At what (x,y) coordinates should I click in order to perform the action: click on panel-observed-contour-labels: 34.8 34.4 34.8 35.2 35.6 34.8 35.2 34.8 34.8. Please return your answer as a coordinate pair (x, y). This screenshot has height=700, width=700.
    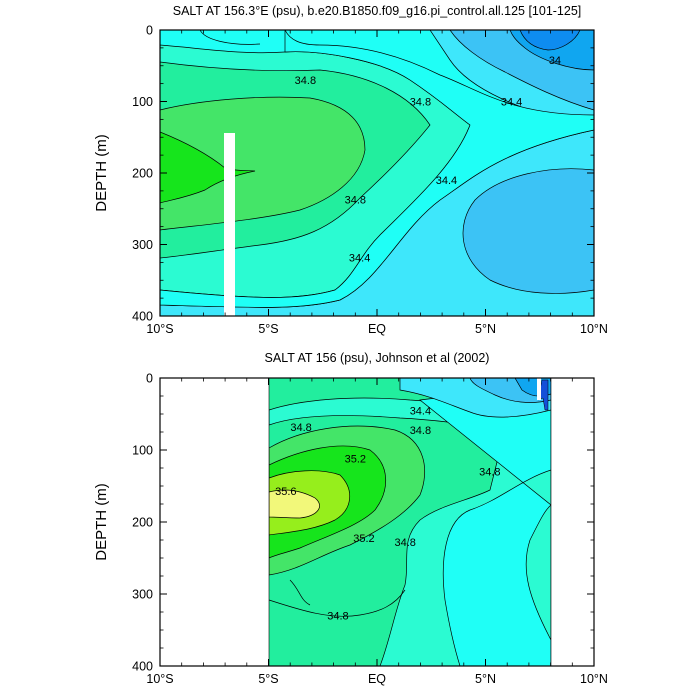
    Looking at the image, I should click on (387, 513).